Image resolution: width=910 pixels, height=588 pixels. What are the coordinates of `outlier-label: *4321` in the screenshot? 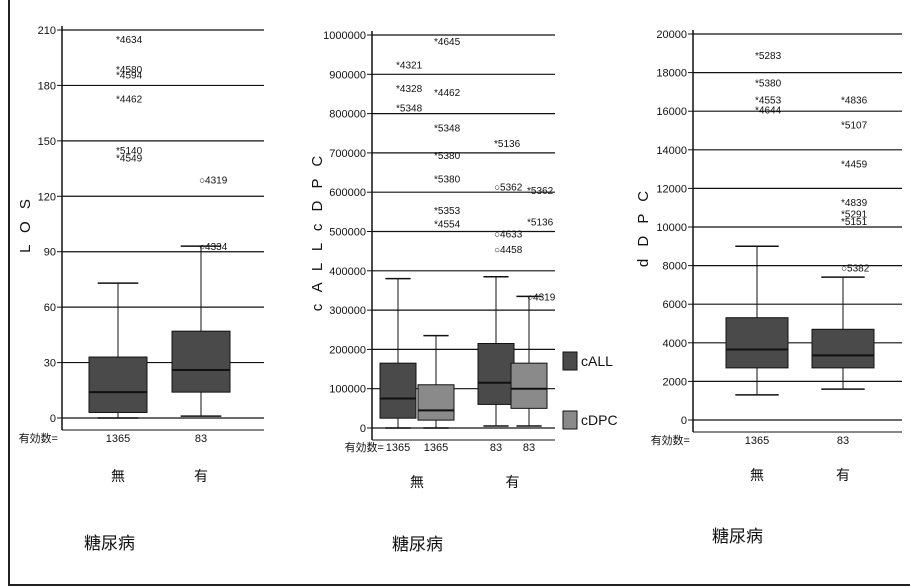 It's located at (409, 65).